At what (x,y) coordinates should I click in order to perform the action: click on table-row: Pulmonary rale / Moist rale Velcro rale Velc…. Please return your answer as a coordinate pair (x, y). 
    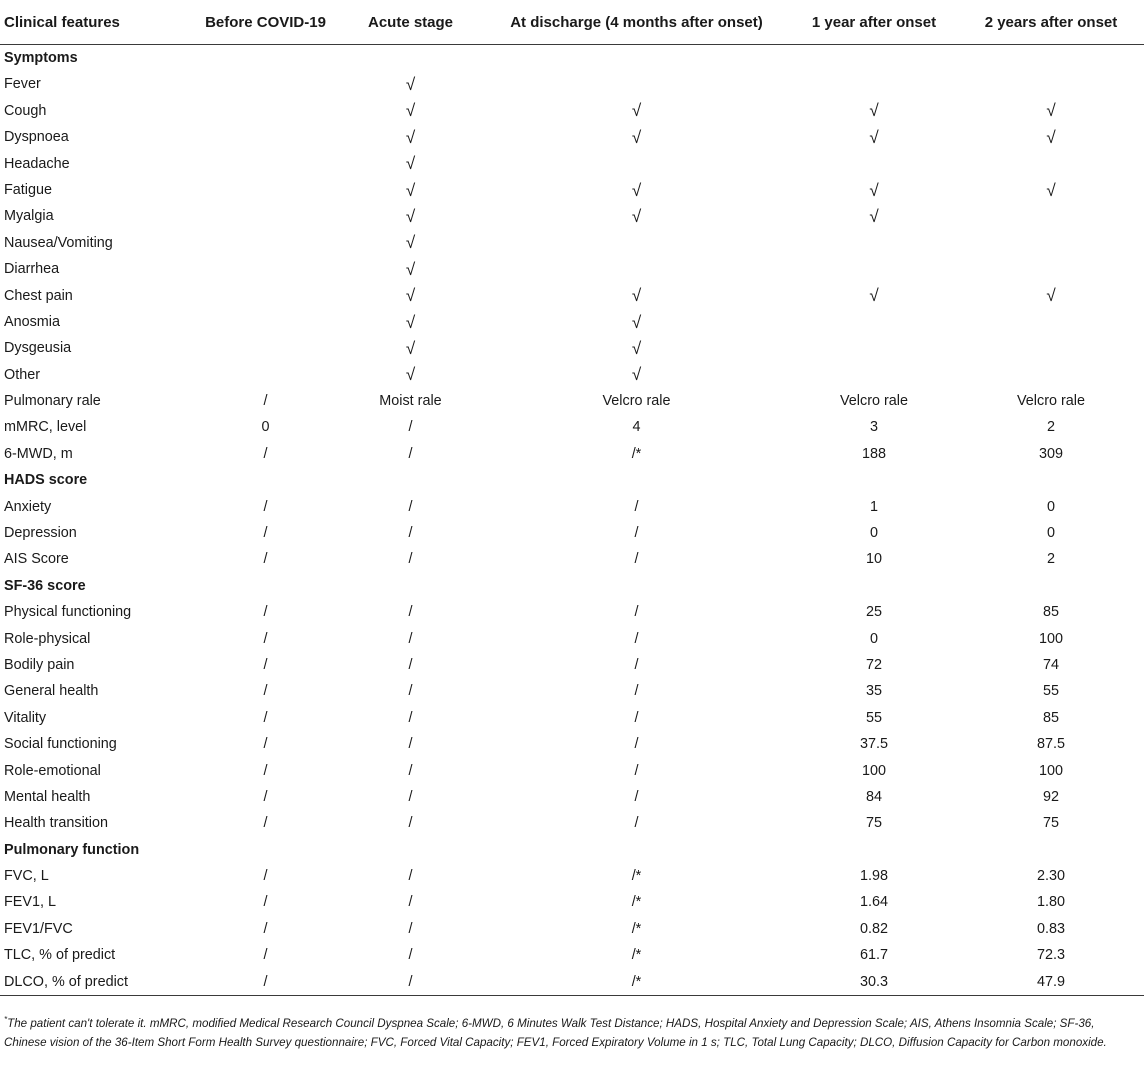
    Looking at the image, I should click on (572, 401).